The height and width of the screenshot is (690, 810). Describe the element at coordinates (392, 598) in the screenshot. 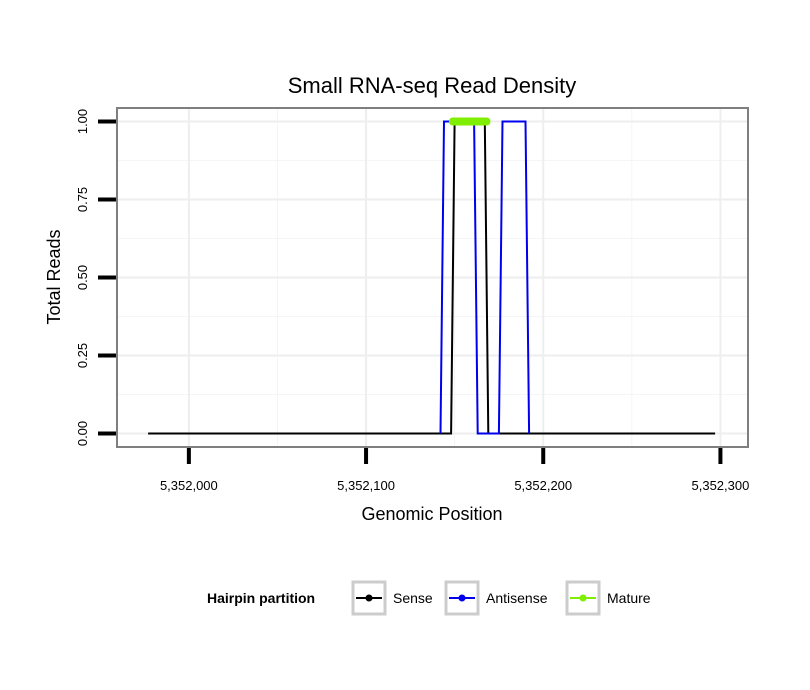

I see `legend-item-sense: Sense` at that location.